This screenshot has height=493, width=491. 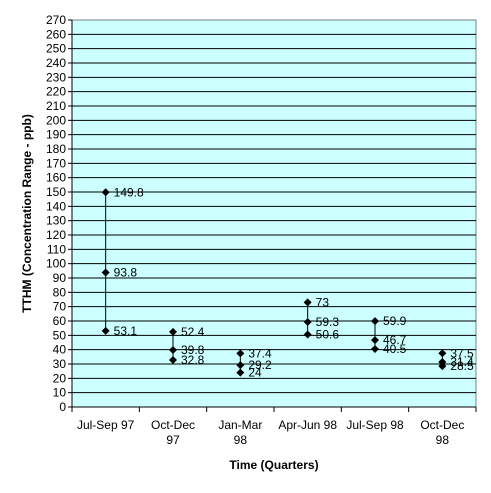 What do you see at coordinates (56, 135) in the screenshot?
I see `y-tick-label: 190` at bounding box center [56, 135].